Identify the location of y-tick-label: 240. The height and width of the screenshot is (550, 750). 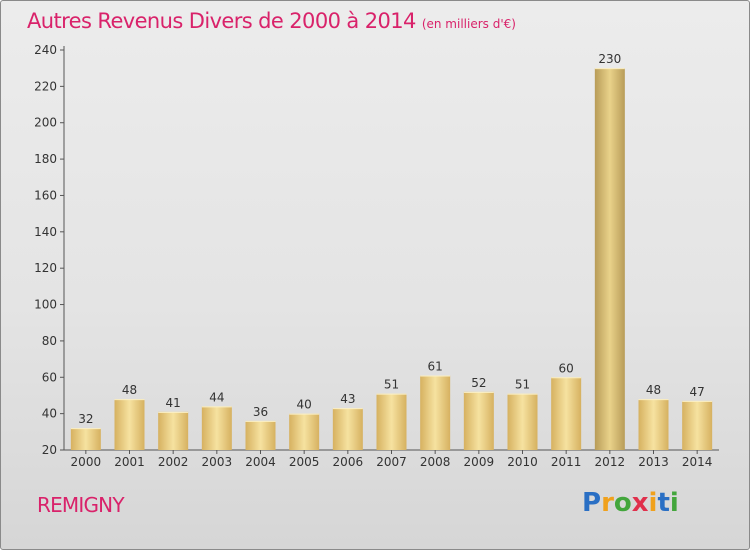
(45, 50).